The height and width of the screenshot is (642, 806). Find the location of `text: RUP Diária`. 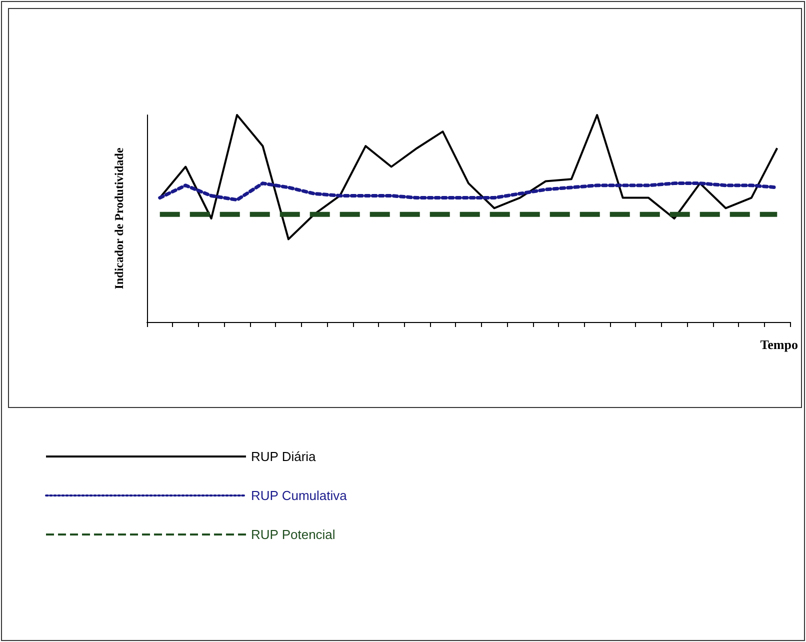

text: RUP Diária is located at coordinates (284, 456).